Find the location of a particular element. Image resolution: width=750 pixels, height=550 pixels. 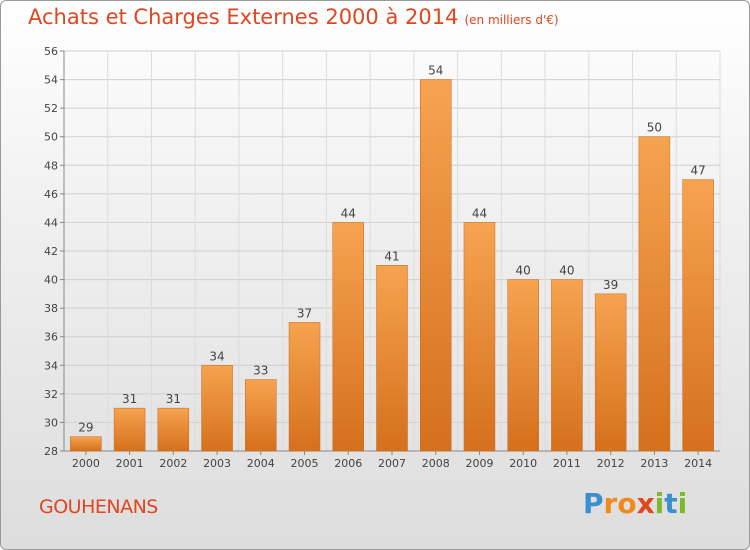

commune-name: GOUHENANS is located at coordinates (98, 507).